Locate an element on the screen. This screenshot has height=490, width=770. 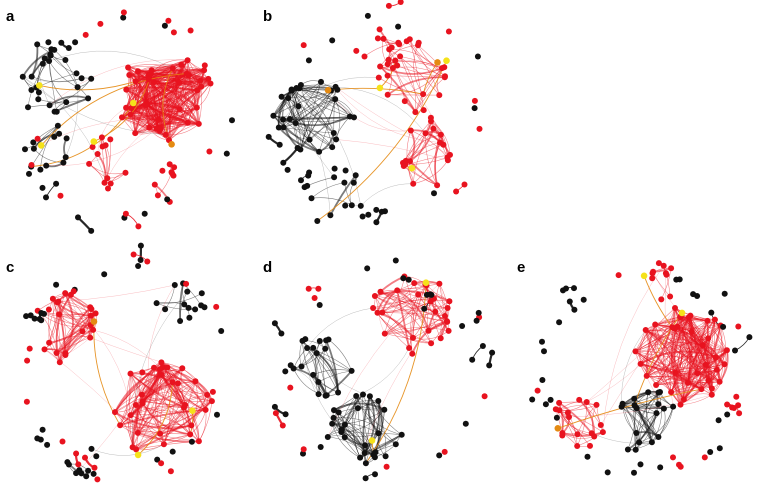
panel-b: b is located at coordinates (373, 113).